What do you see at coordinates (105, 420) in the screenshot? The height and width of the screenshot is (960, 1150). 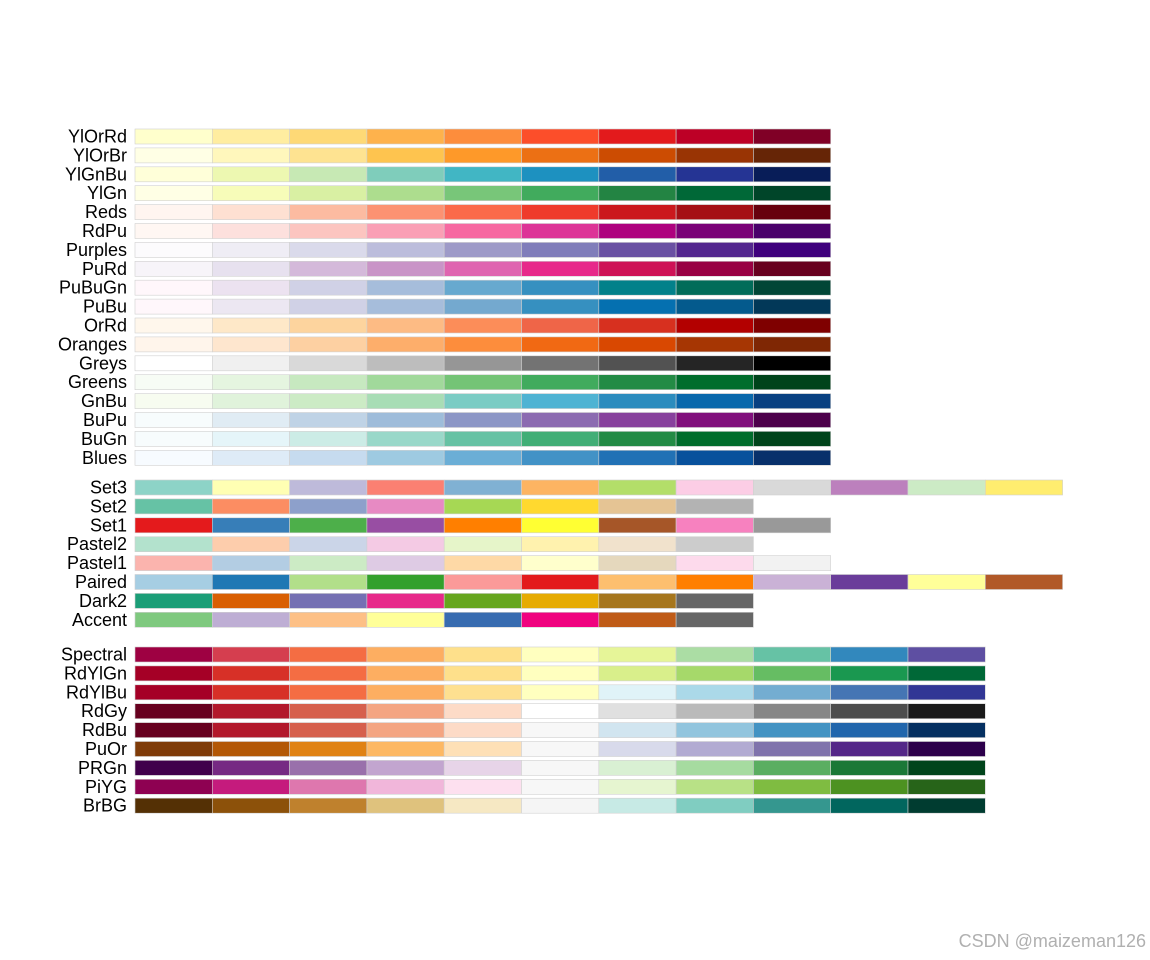 I see `palette-label: BuPu` at bounding box center [105, 420].